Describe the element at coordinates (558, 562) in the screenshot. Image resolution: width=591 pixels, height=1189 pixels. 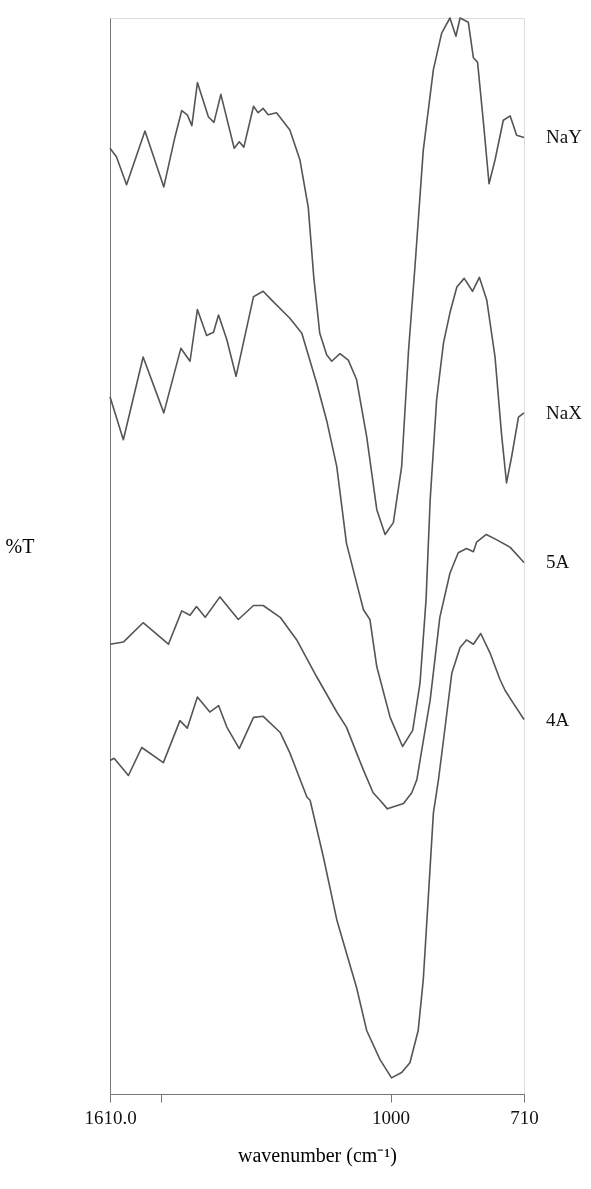
I see `series-label: 5A` at that location.